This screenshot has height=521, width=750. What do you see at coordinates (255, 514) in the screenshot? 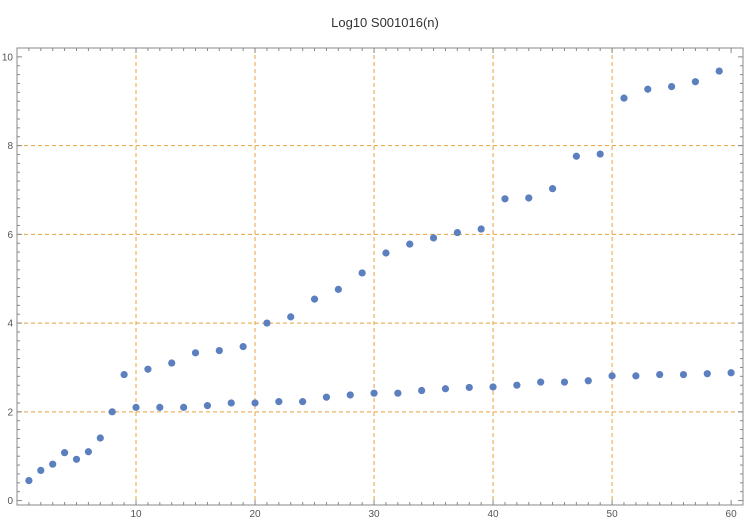
I see `x-tick-label-20: 20` at bounding box center [255, 514].